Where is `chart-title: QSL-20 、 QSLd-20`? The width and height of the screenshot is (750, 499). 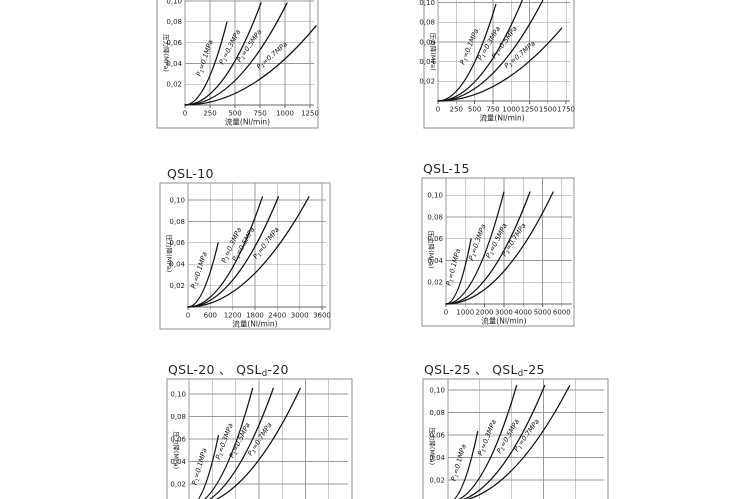
chart-title: QSL-20 、 QSLd-20 is located at coordinates (228, 370).